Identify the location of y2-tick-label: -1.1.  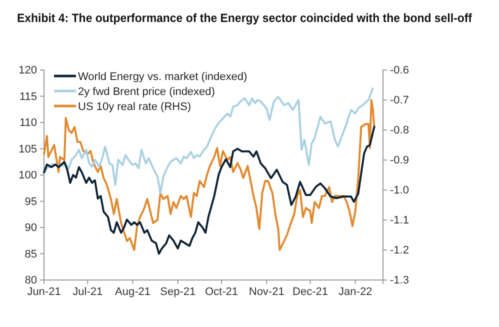
(399, 220).